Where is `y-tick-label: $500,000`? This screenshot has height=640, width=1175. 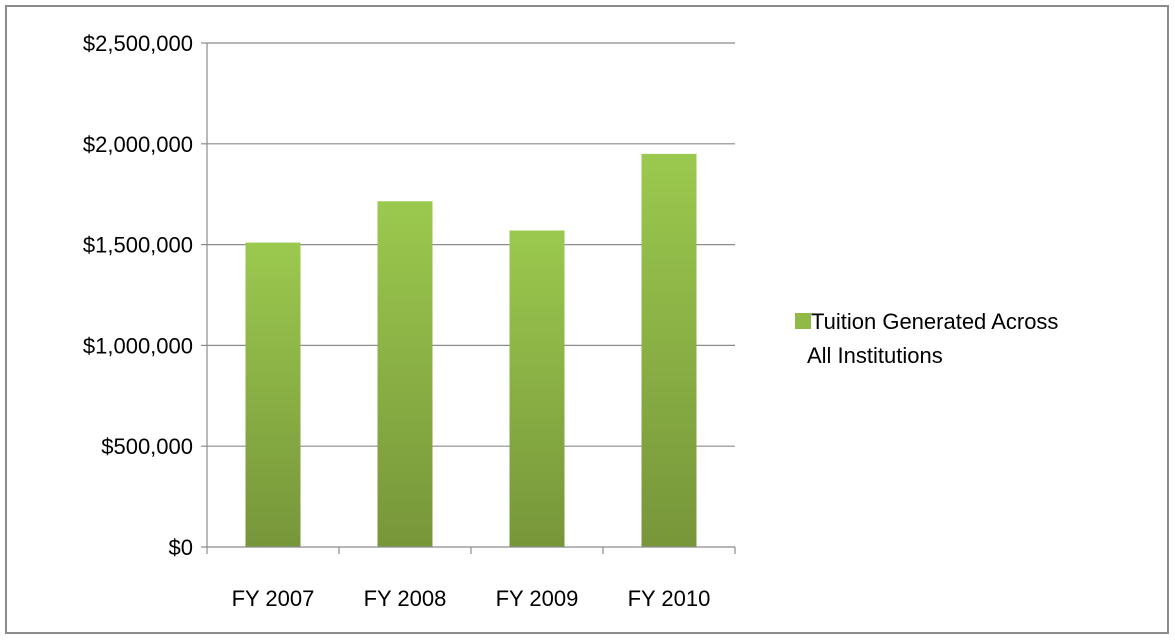
y-tick-label: $500,000 is located at coordinates (147, 446).